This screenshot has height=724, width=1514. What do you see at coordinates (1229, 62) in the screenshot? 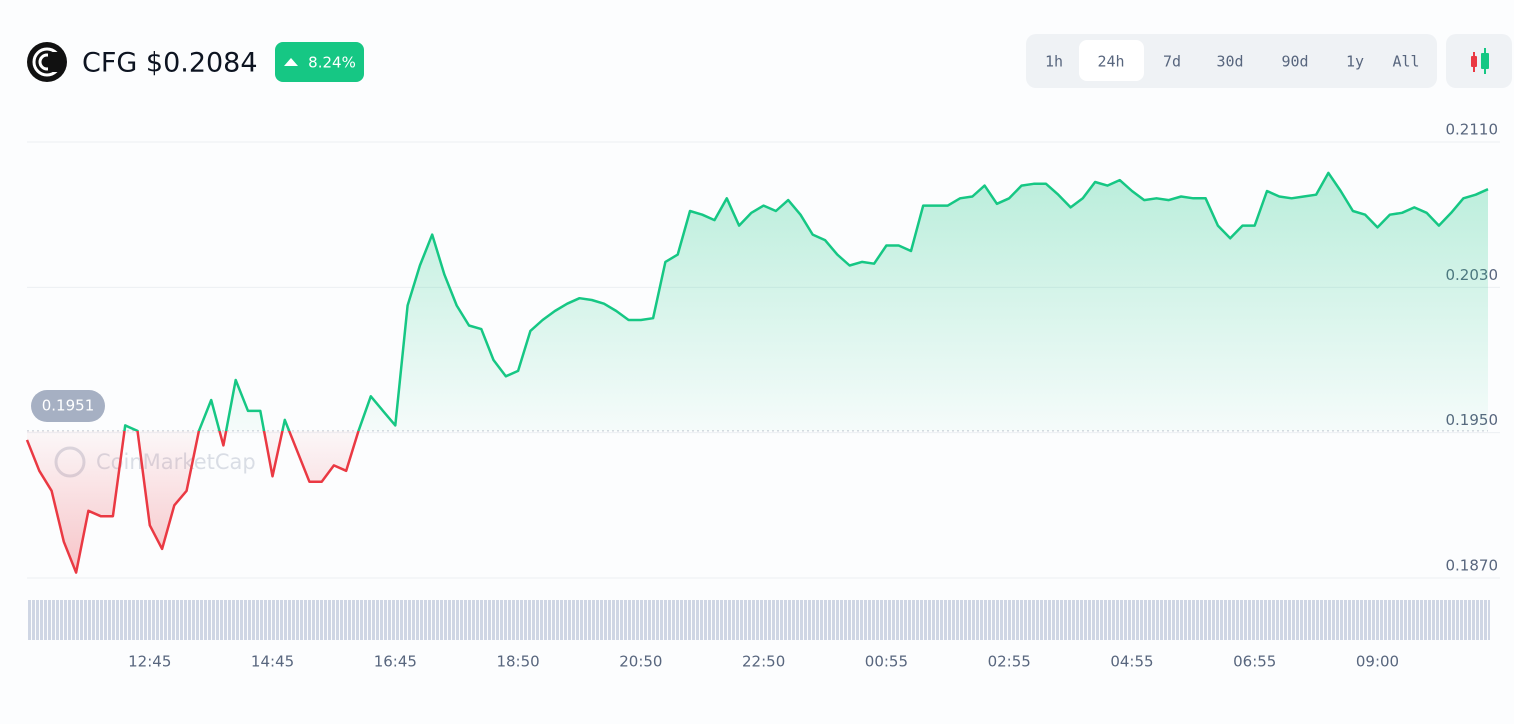
I see `range-tab: 30d` at bounding box center [1229, 62].